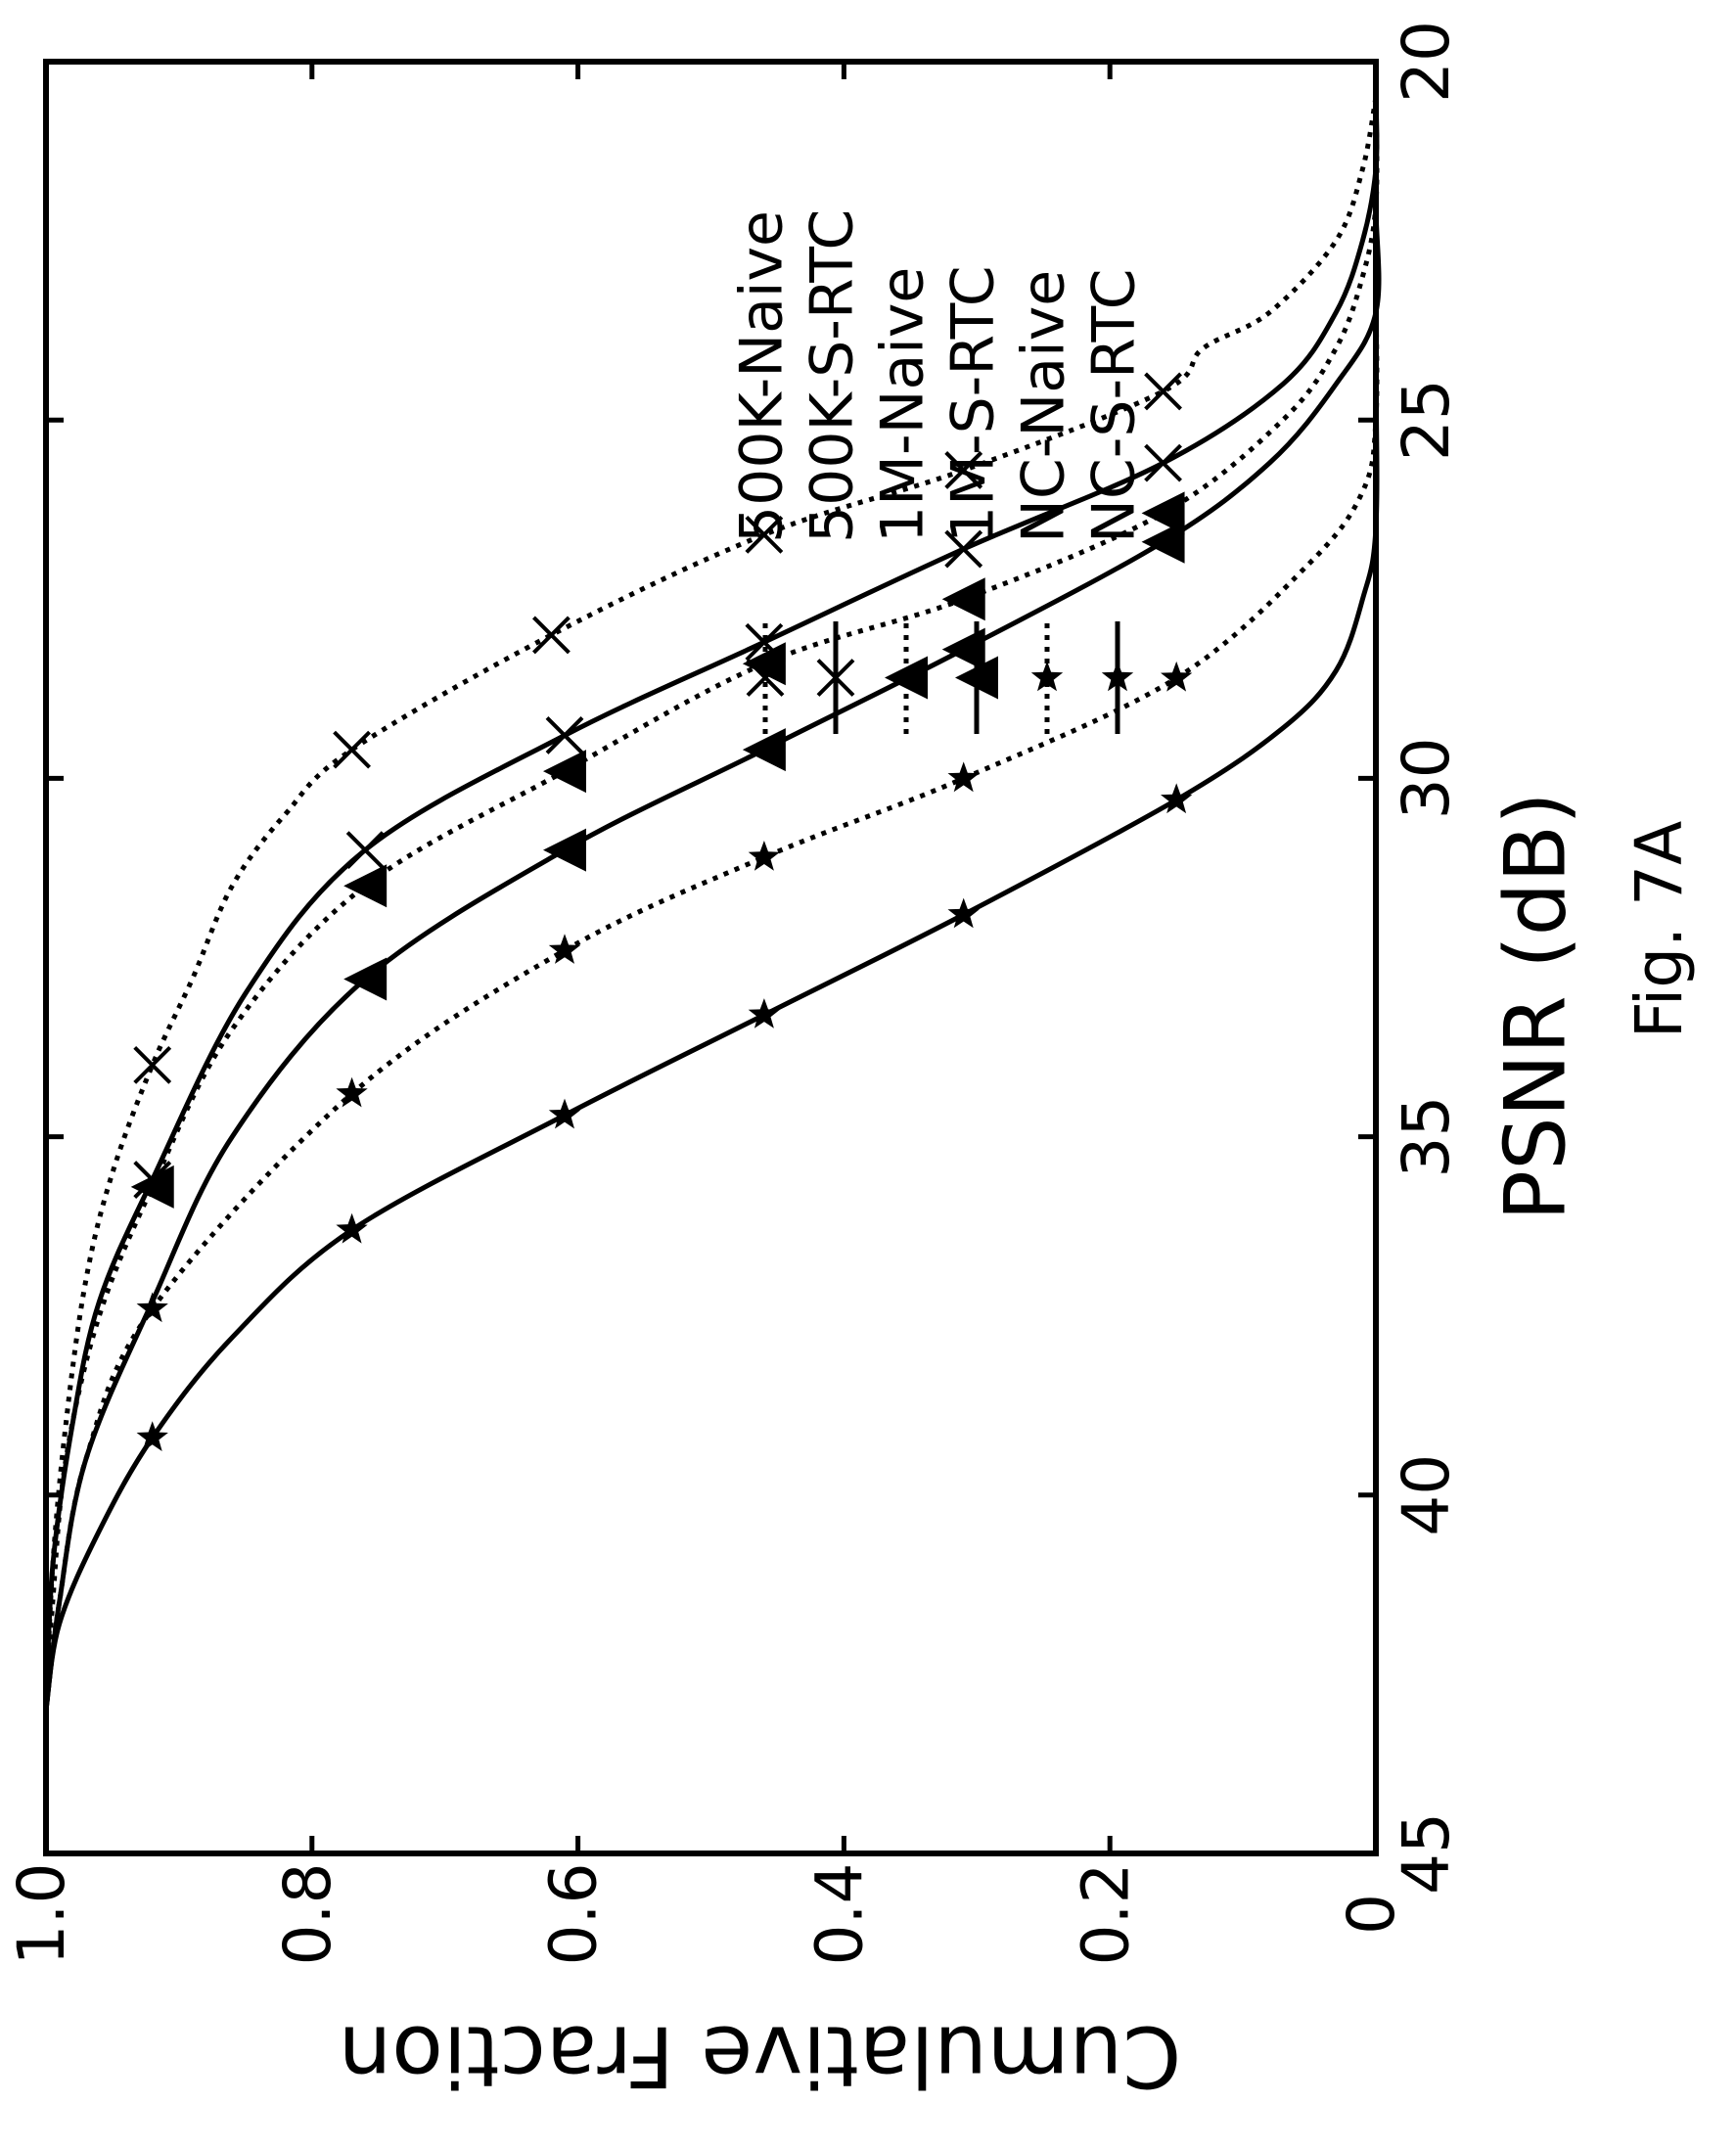  I want to click on y-axis-title: Cumulative Fraction, so click(760, 2056).